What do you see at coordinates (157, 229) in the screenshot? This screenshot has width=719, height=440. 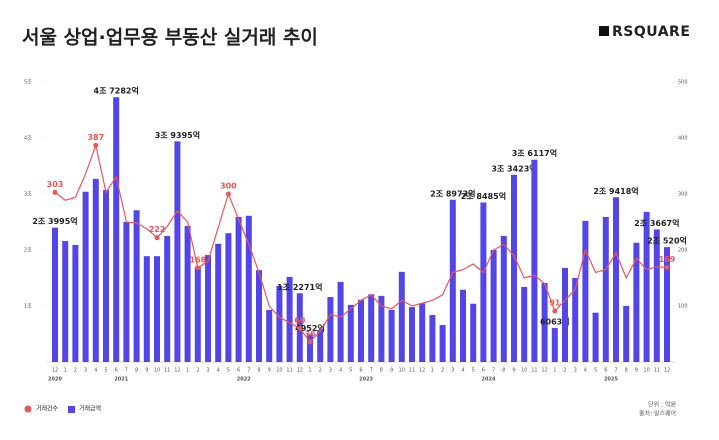 I see `line-label: 222` at bounding box center [157, 229].